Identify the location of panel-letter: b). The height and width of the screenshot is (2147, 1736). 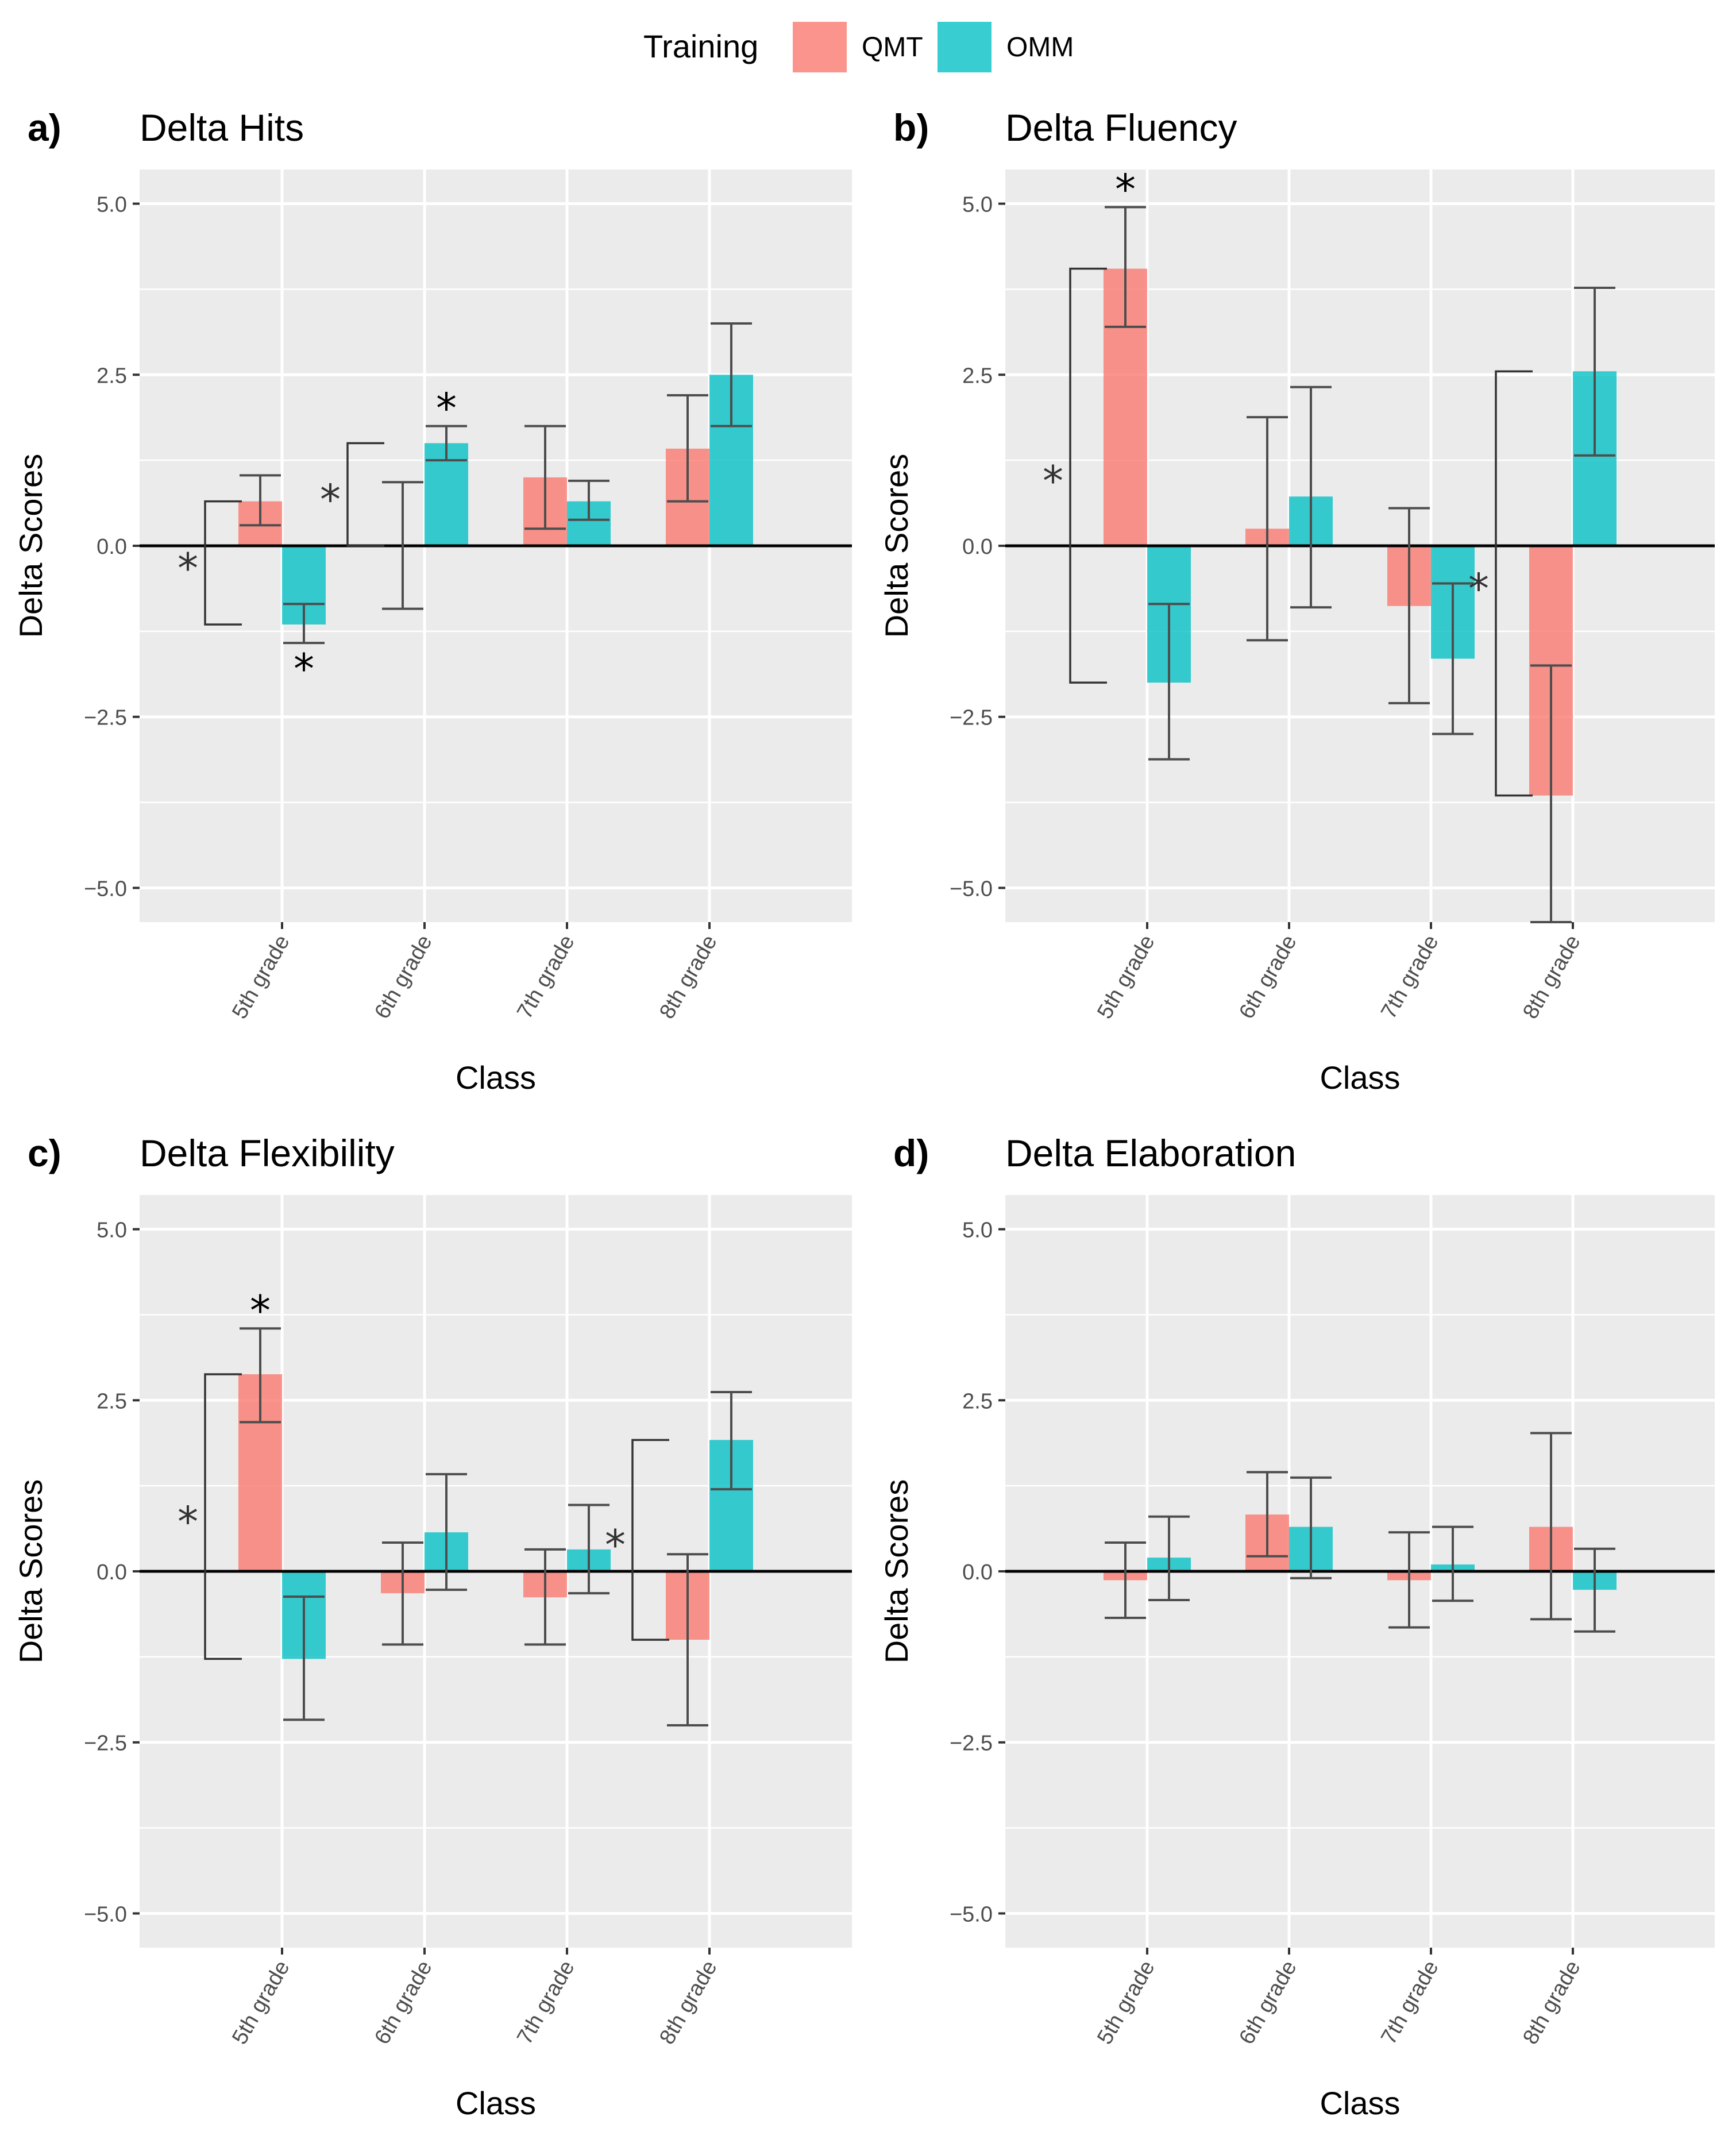
(911, 127).